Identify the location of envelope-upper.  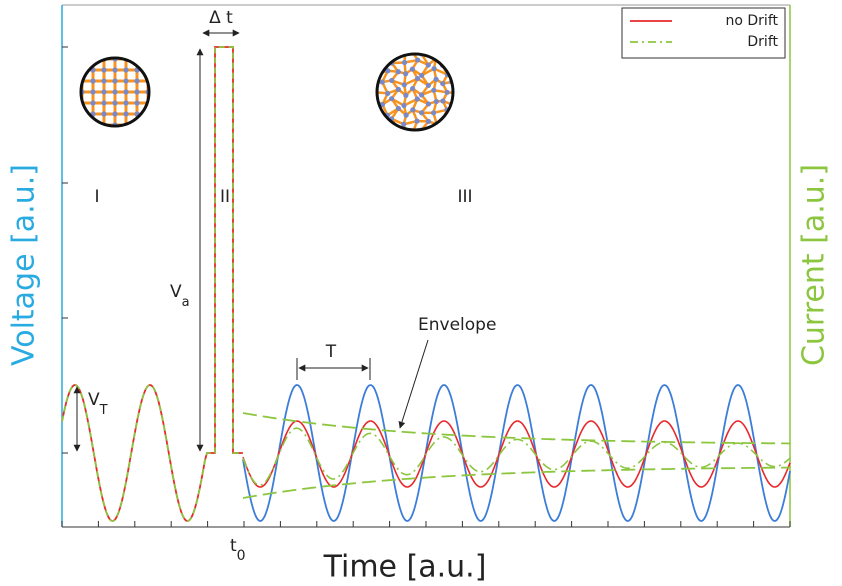
(516, 428).